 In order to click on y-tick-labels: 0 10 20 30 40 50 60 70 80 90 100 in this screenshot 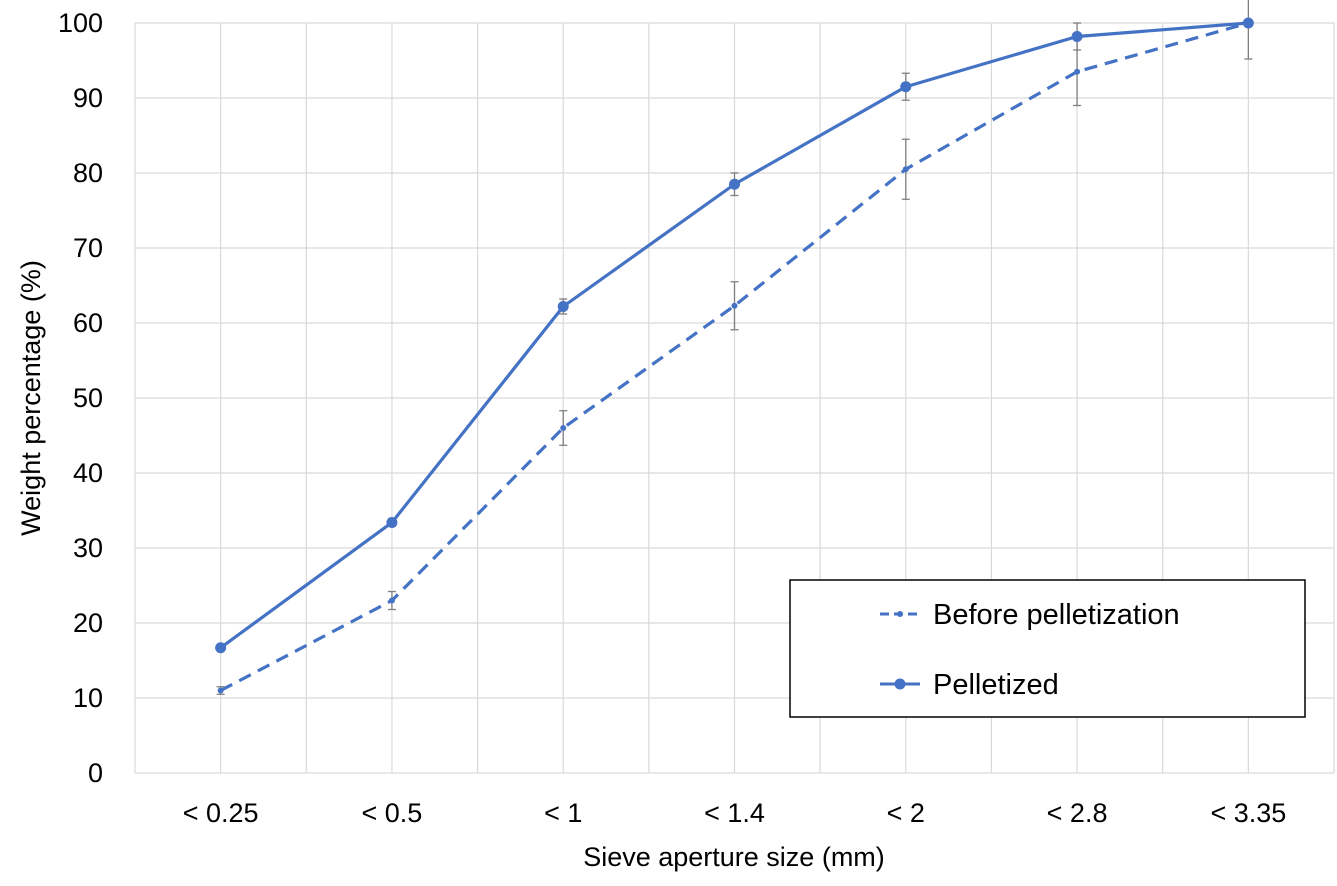, I will do `click(80, 398)`.